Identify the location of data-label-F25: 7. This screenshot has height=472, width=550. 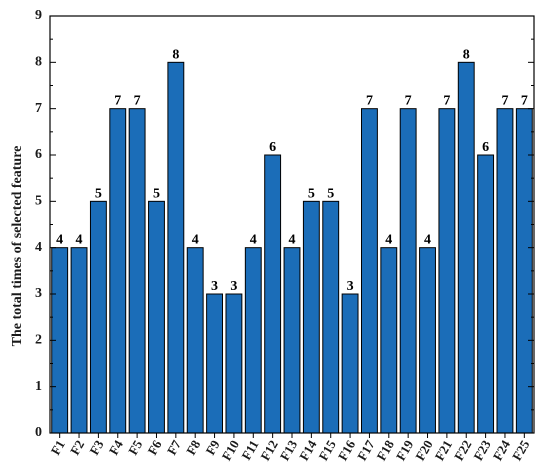
(524, 101).